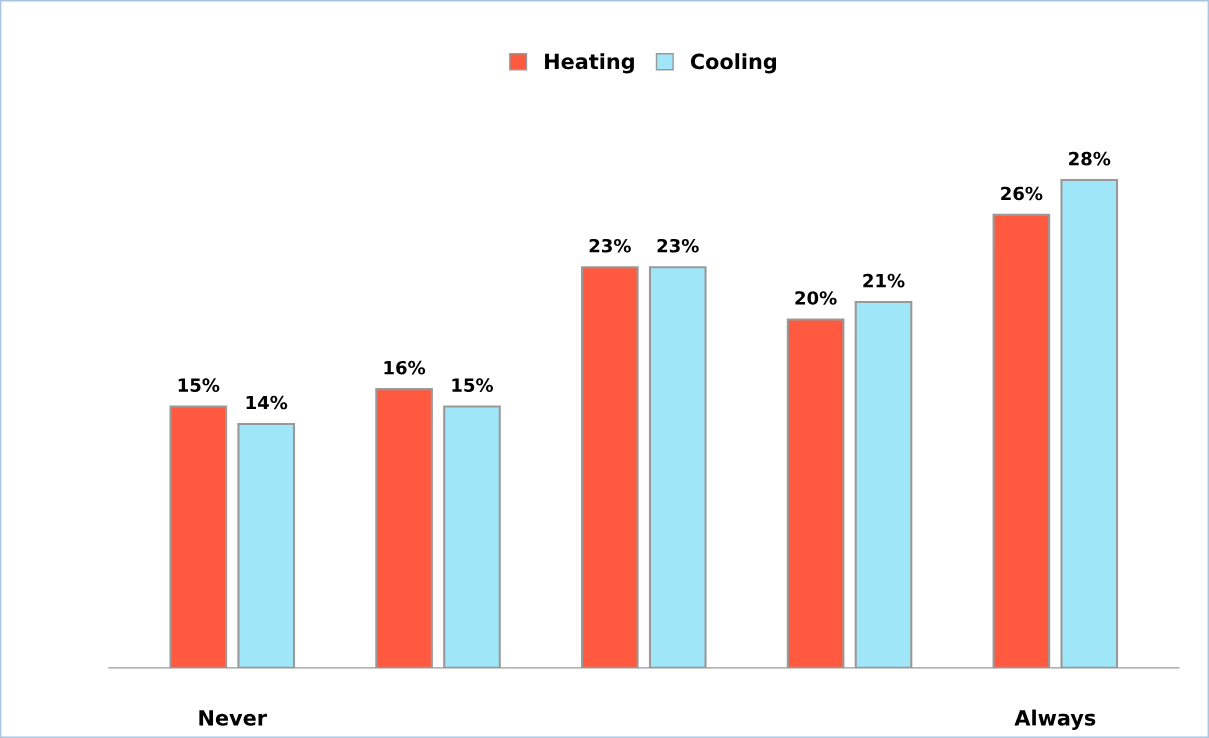 Image resolution: width=1209 pixels, height=738 pixels. What do you see at coordinates (405, 367) in the screenshot?
I see `data-label: 16%` at bounding box center [405, 367].